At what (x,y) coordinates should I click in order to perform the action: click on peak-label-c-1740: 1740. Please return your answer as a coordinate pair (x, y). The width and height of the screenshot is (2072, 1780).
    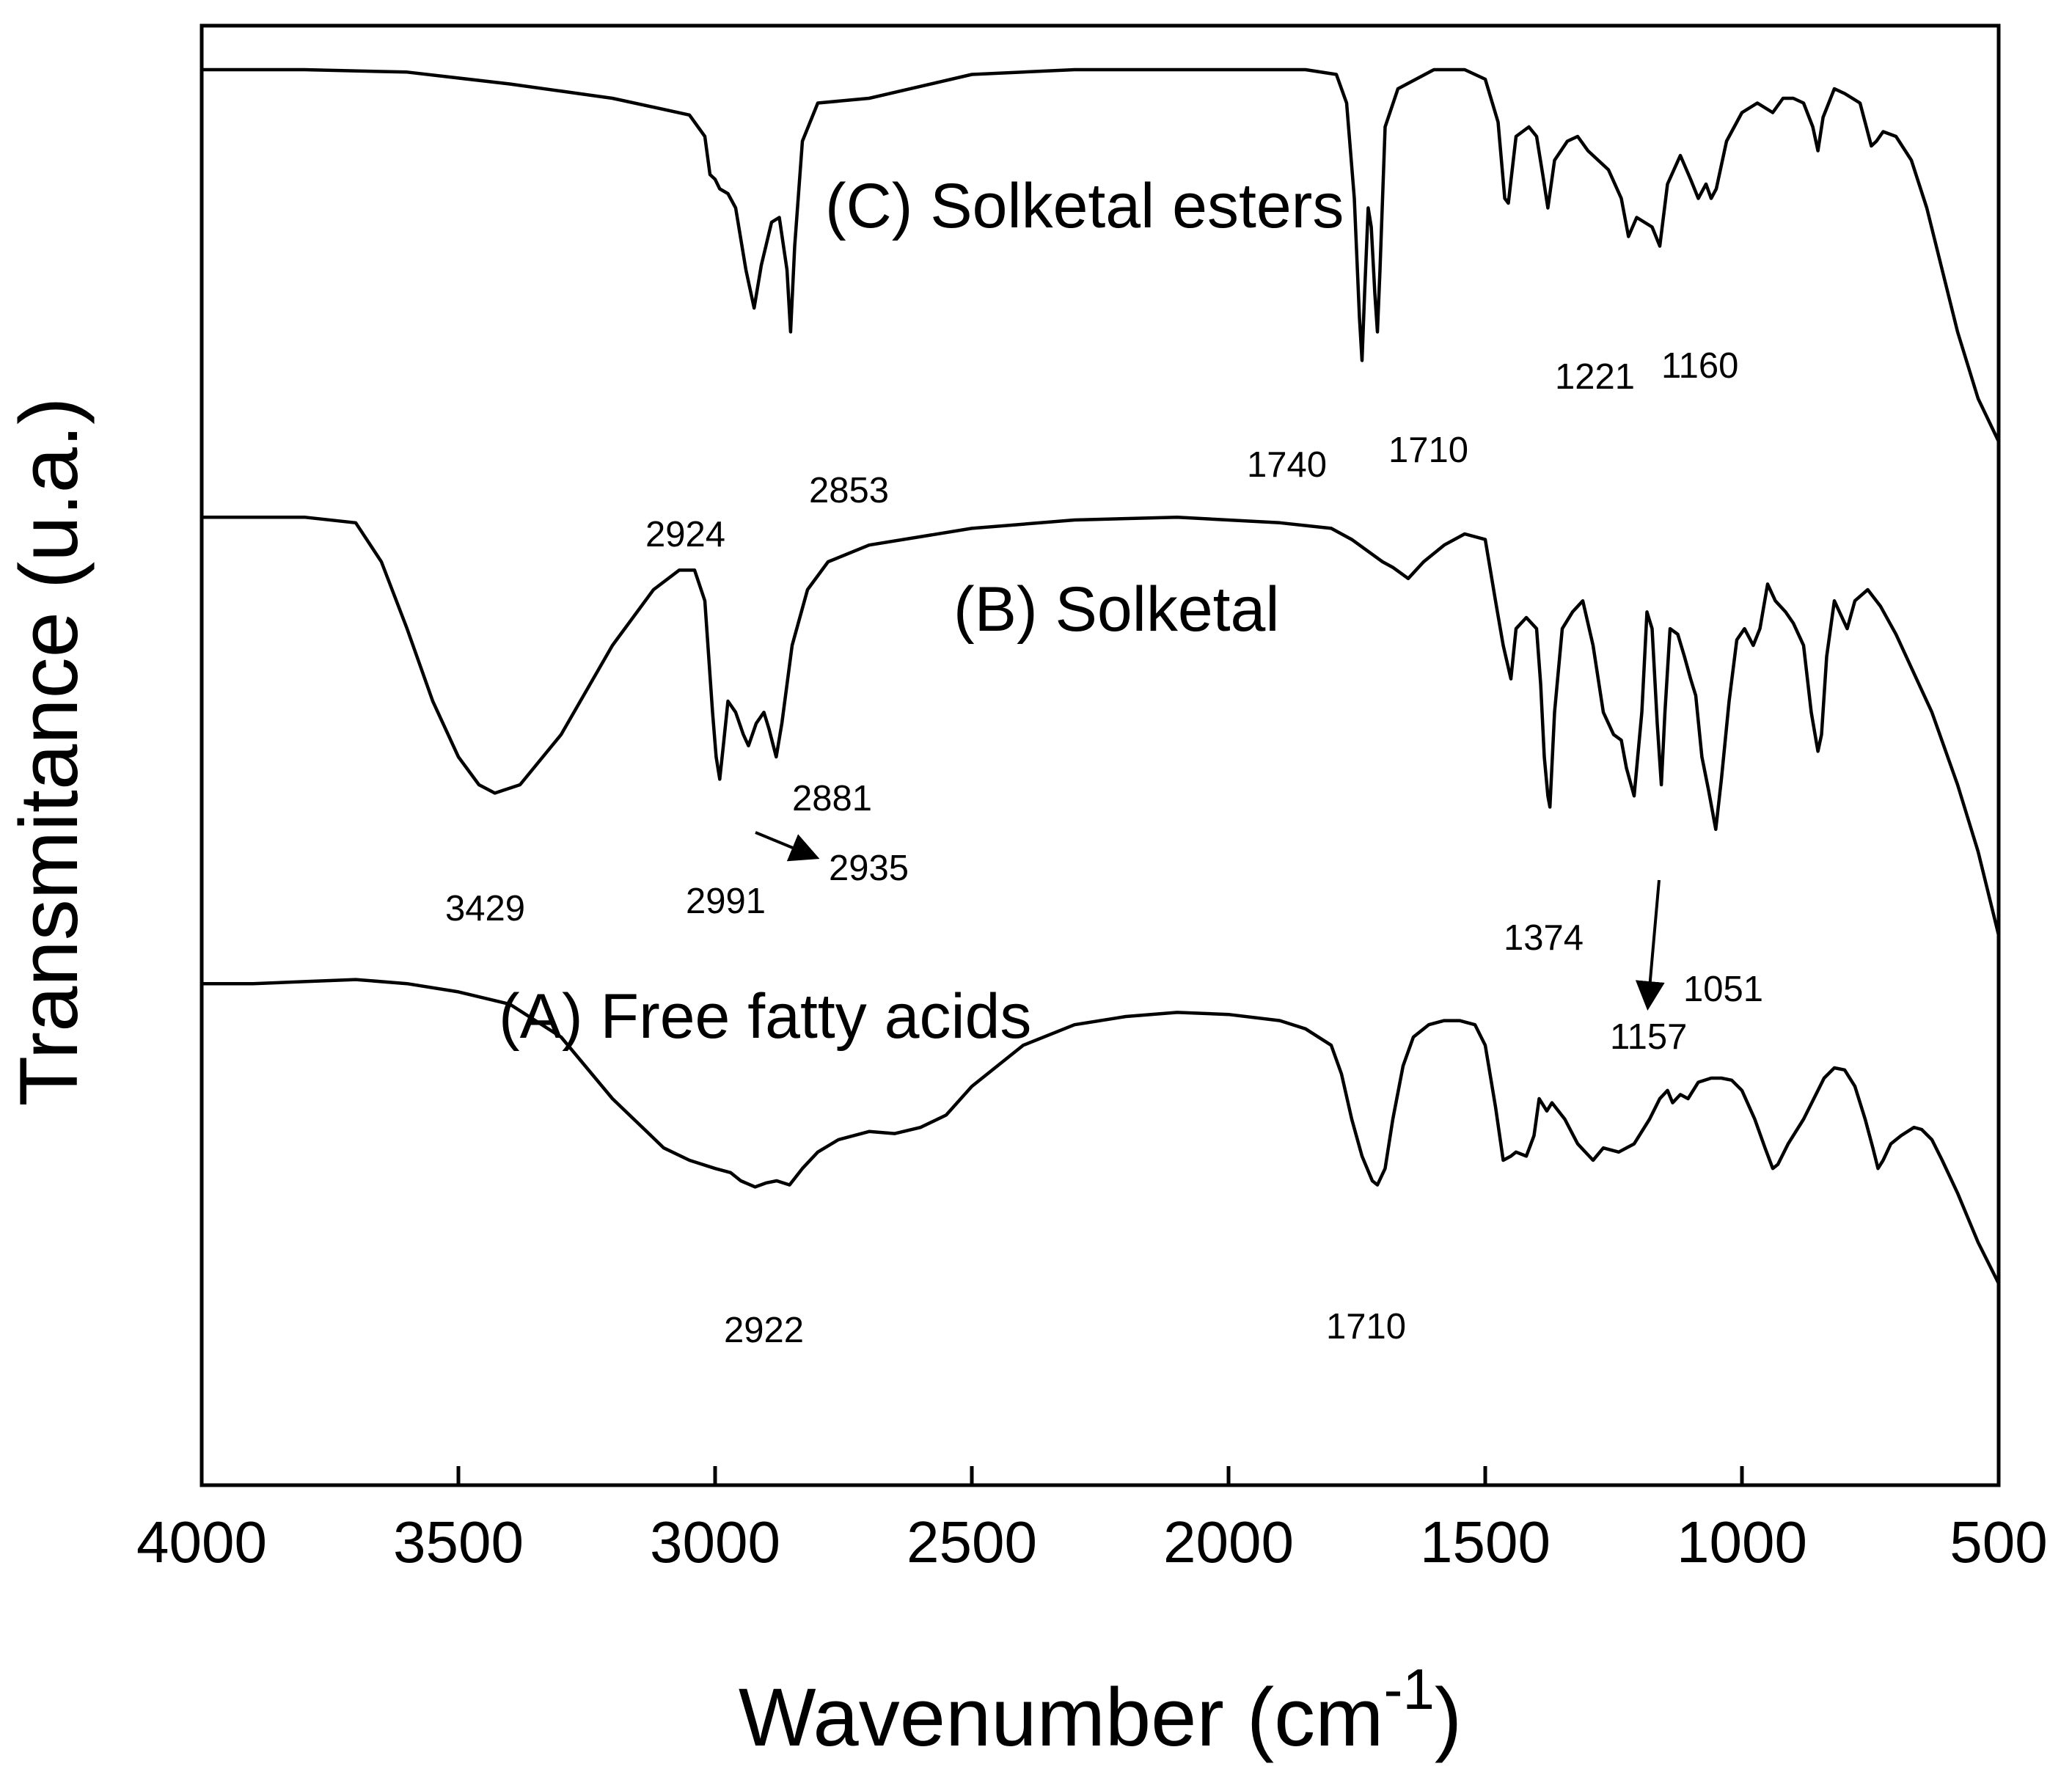
    Looking at the image, I should click on (1287, 465).